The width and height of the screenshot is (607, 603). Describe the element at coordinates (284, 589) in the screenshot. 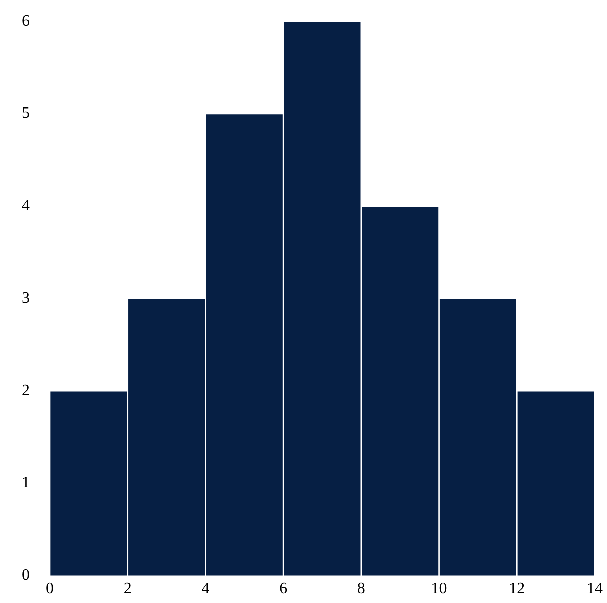

I see `x-tick-label: 6` at that location.